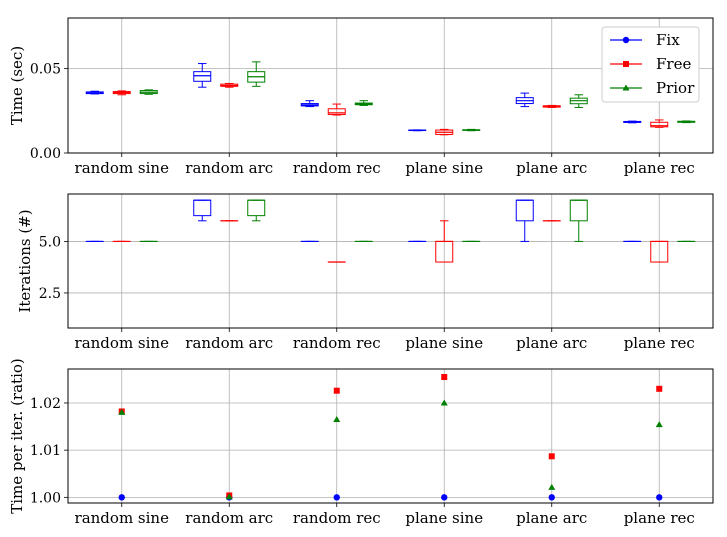 The width and height of the screenshot is (727, 537). What do you see at coordinates (668, 40) in the screenshot?
I see `legend-label-fix: Fix` at bounding box center [668, 40].